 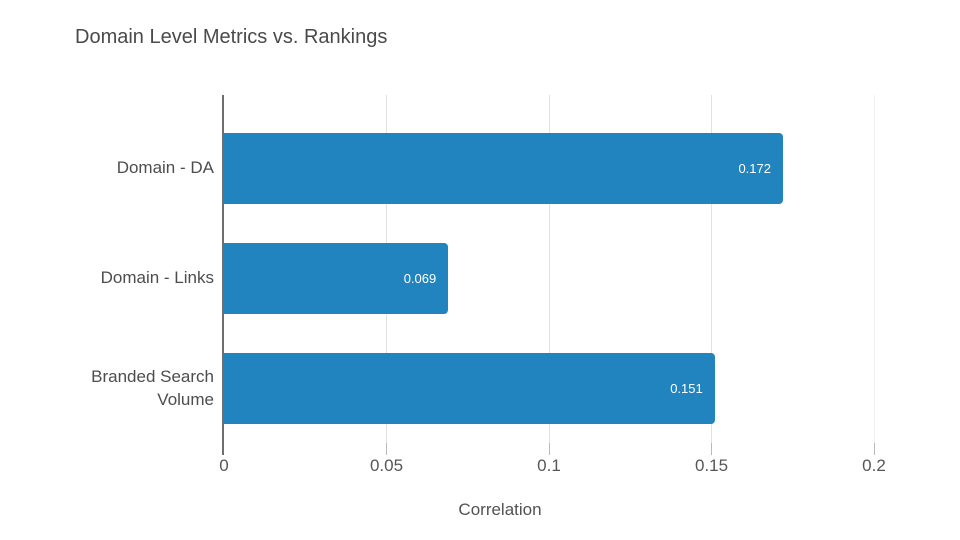 I want to click on x-axis-title: Correlation, so click(x=500, y=509).